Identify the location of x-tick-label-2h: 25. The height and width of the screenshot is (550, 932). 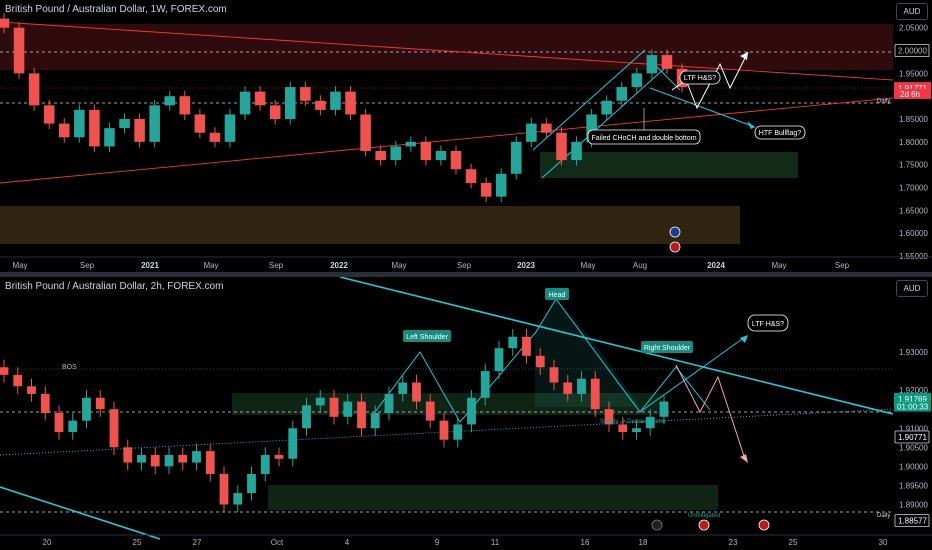
(137, 542).